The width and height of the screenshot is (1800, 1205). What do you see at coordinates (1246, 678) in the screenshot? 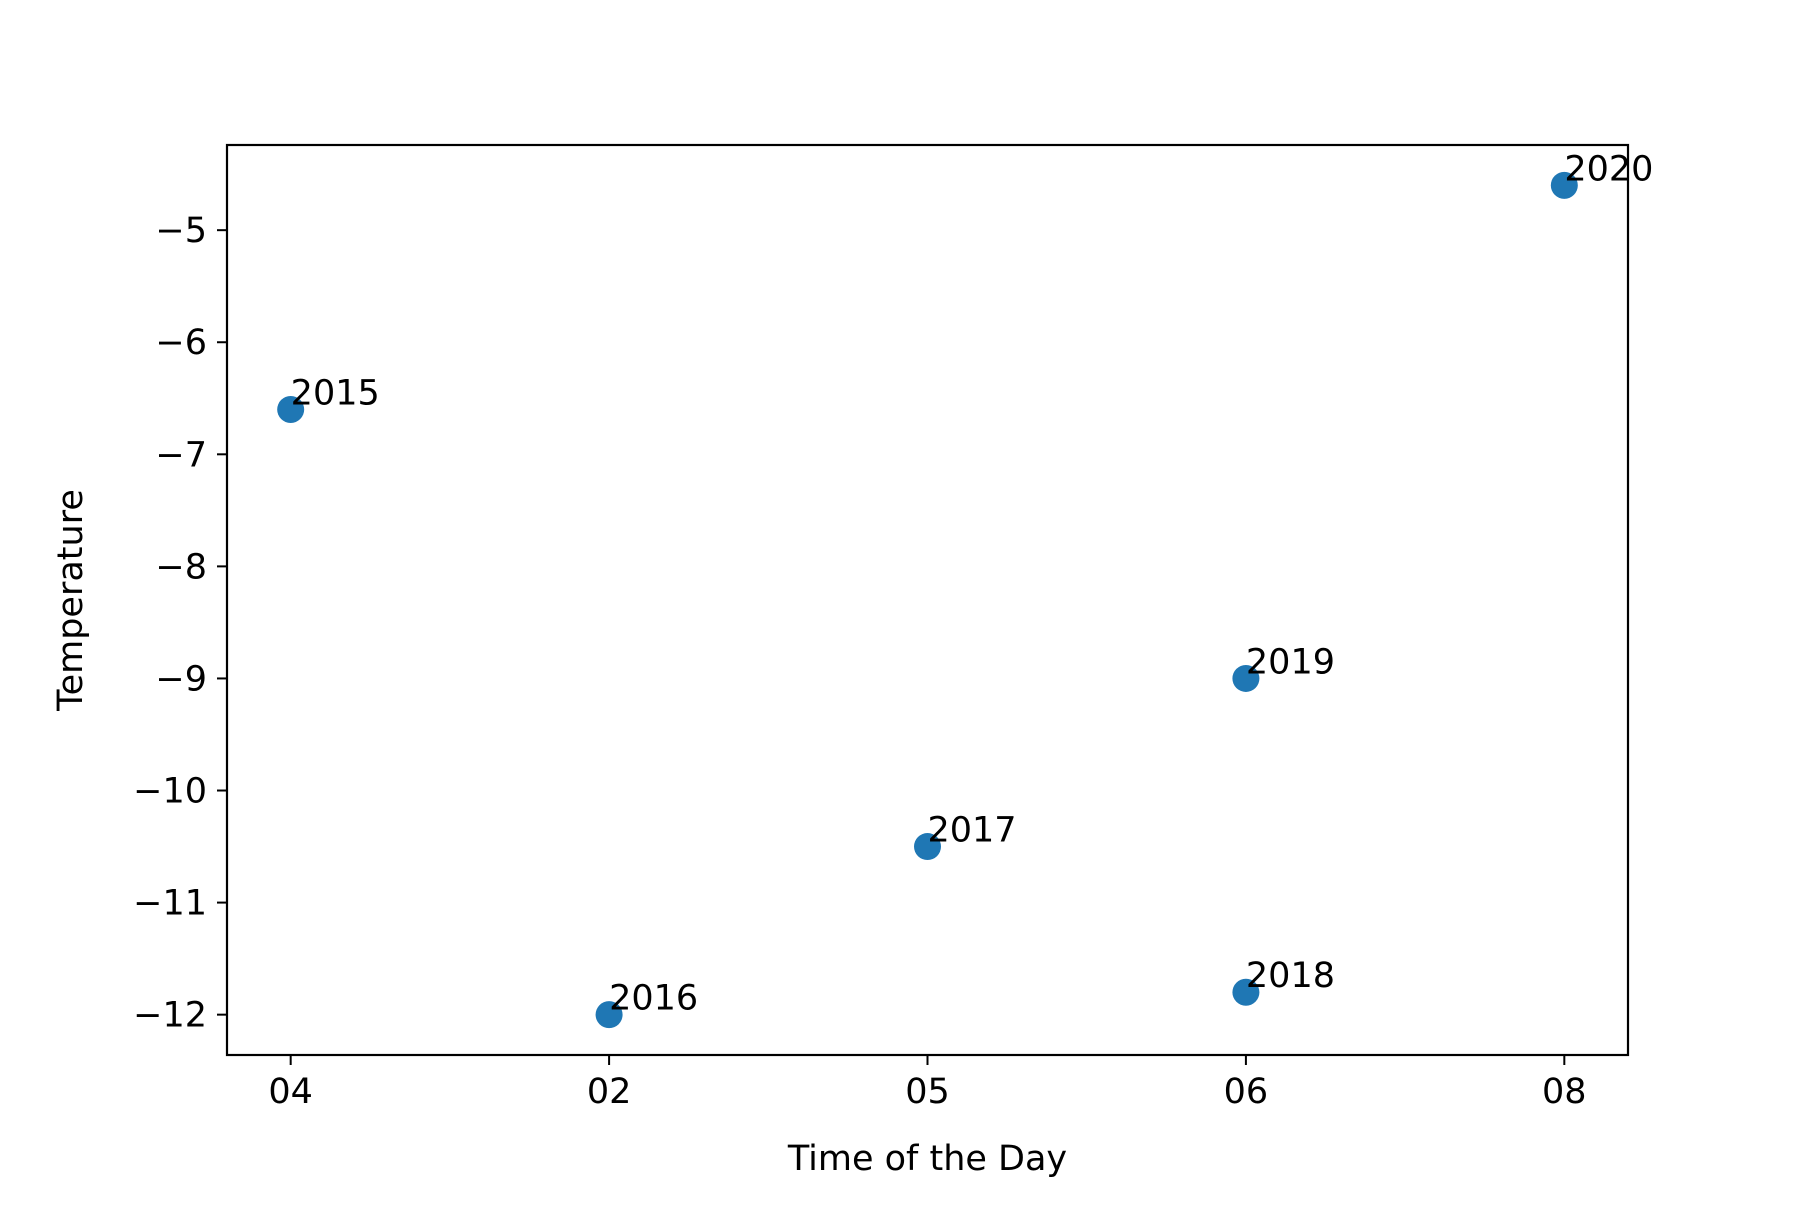
I see `data-point-2019` at bounding box center [1246, 678].